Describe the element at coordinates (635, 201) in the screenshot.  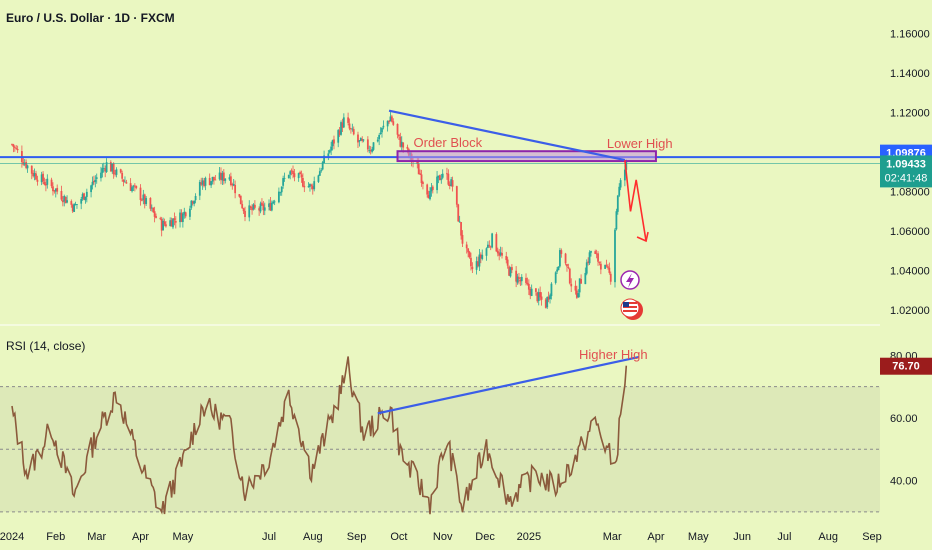
I see `forecast-arrow` at that location.